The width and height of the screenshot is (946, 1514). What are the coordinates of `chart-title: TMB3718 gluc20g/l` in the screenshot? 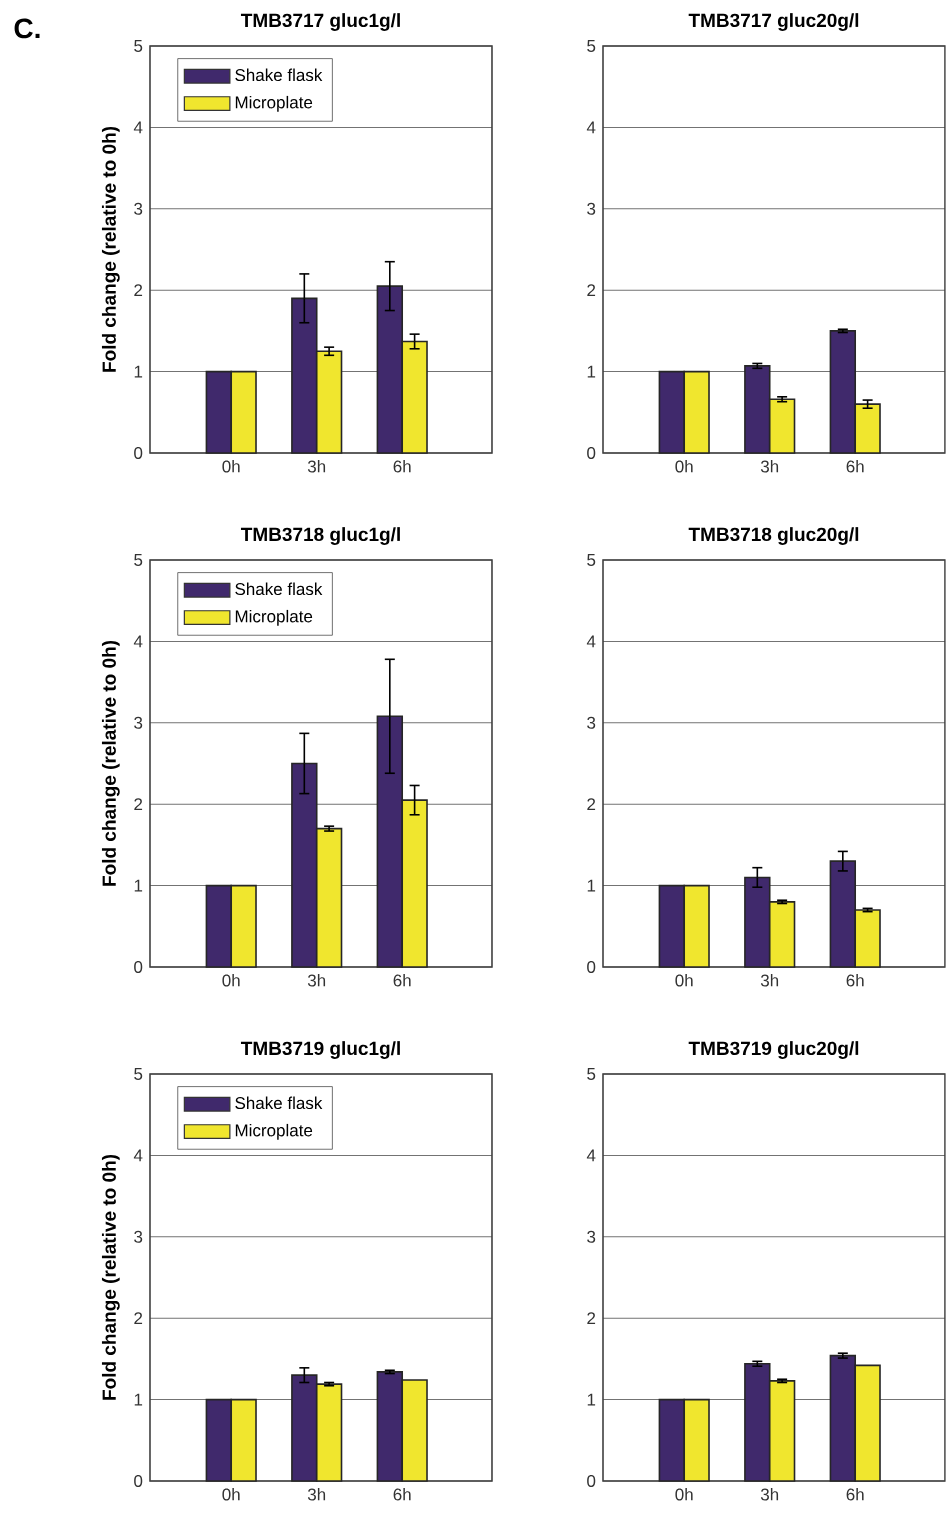 It's located at (773, 536).